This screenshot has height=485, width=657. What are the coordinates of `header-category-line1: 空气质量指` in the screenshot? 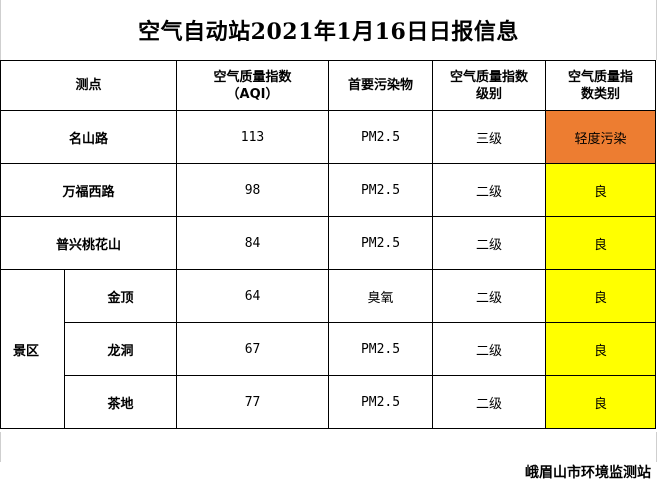 It's located at (601, 77).